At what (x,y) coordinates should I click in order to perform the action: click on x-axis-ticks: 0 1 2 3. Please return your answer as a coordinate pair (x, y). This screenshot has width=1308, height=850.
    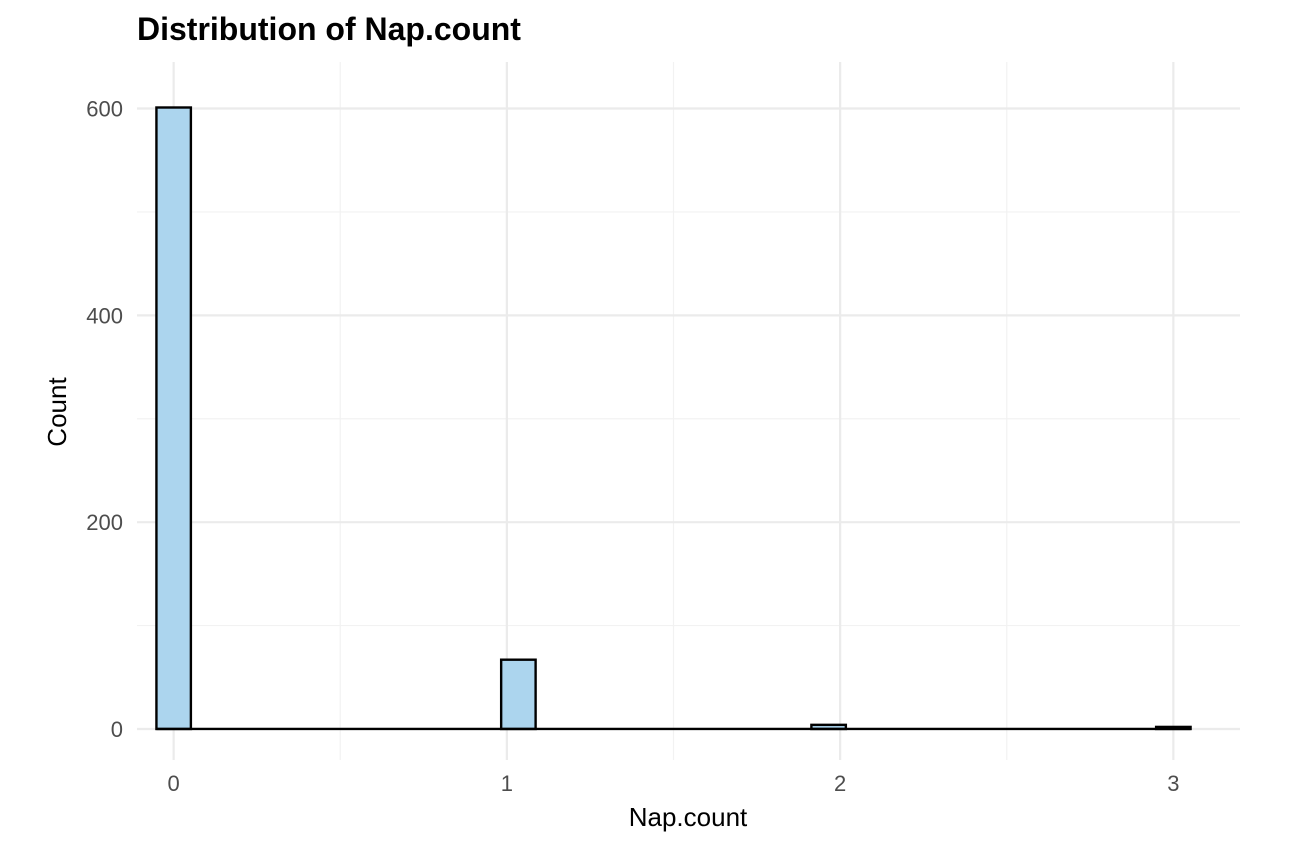
    Looking at the image, I should click on (674, 783).